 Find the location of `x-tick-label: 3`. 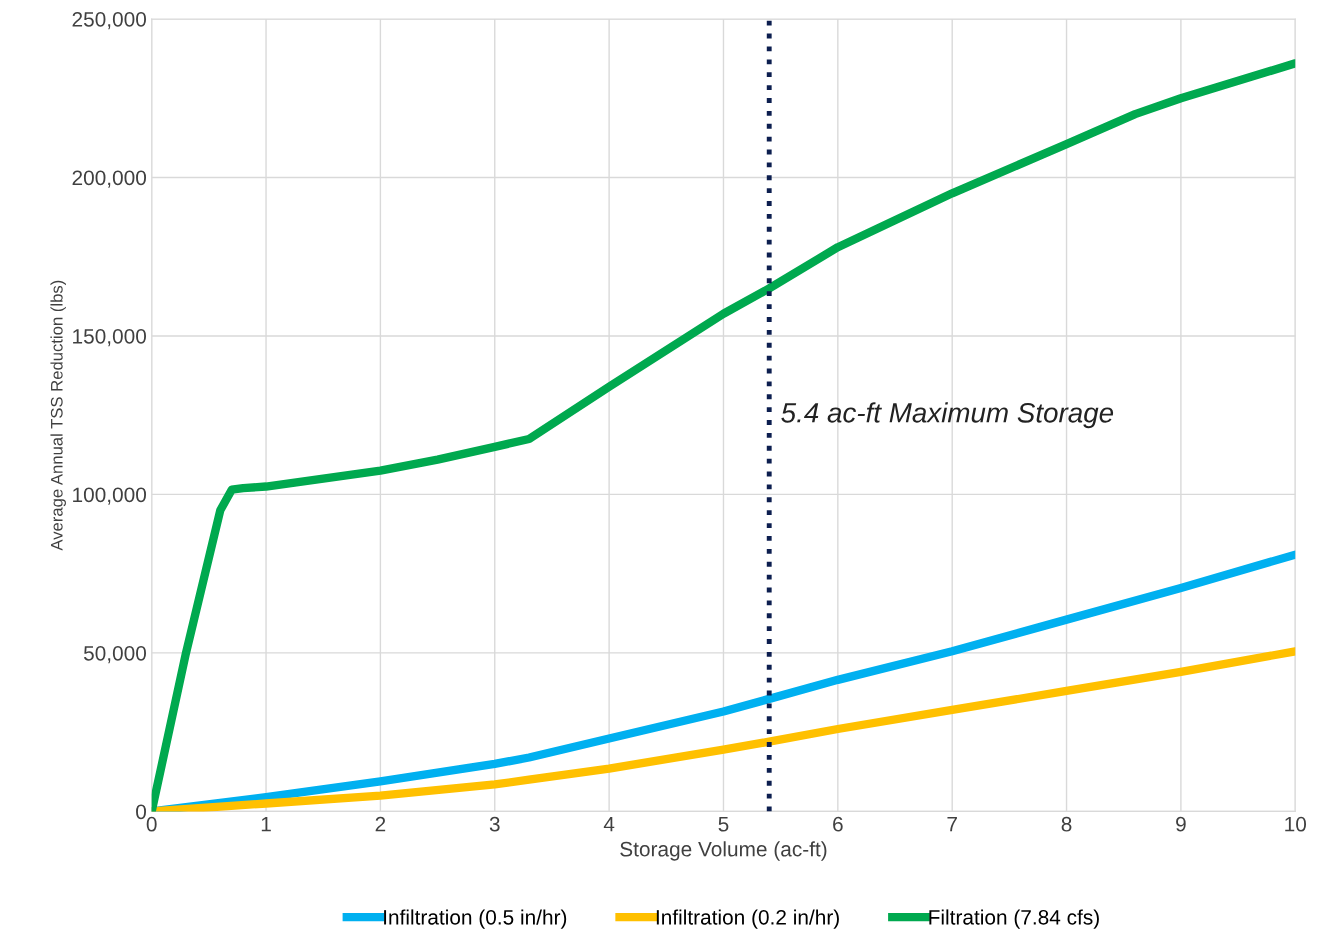

x-tick-label: 3 is located at coordinates (494, 824).